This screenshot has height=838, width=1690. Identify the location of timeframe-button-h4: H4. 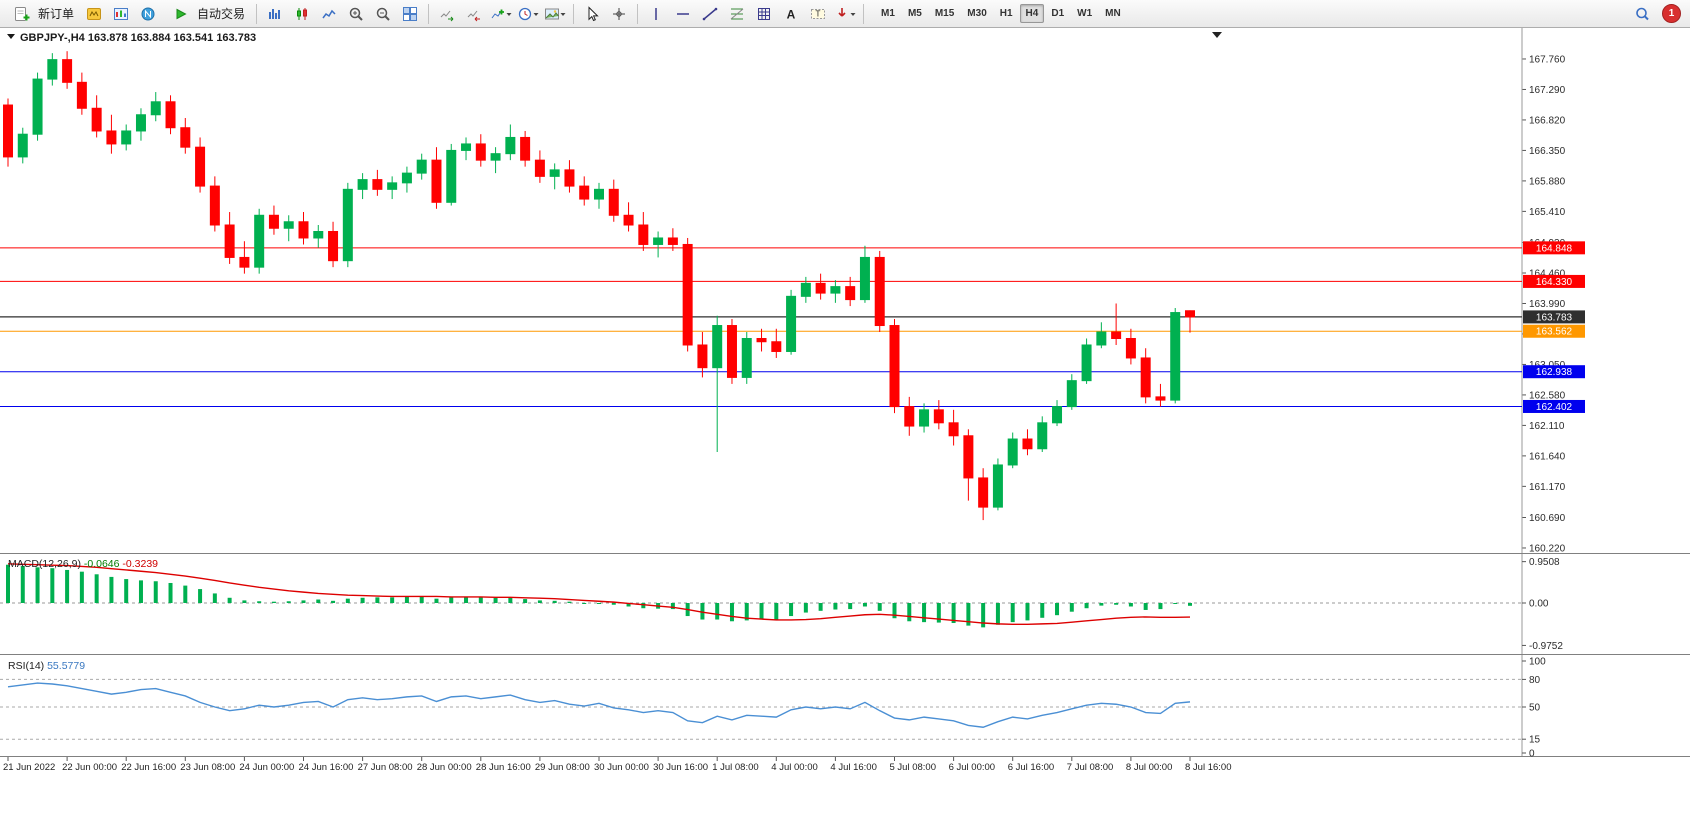
(1032, 13).